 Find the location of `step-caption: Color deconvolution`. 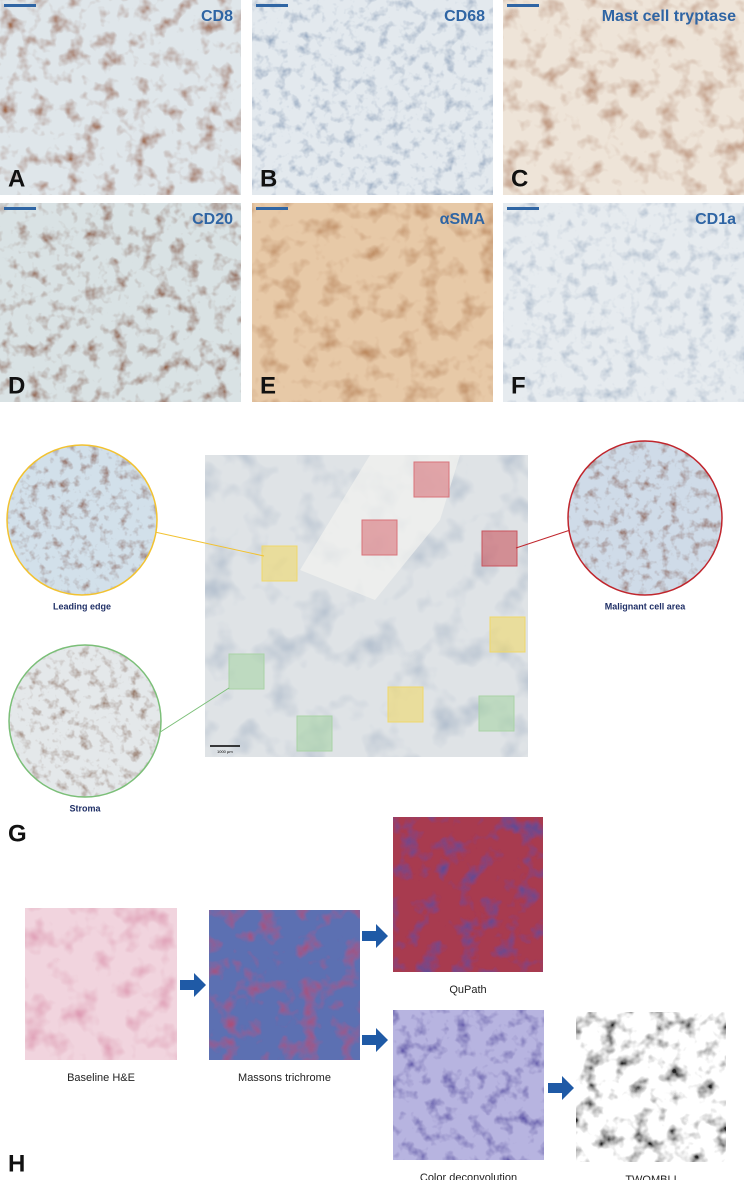

step-caption: Color deconvolution is located at coordinates (468, 1176).